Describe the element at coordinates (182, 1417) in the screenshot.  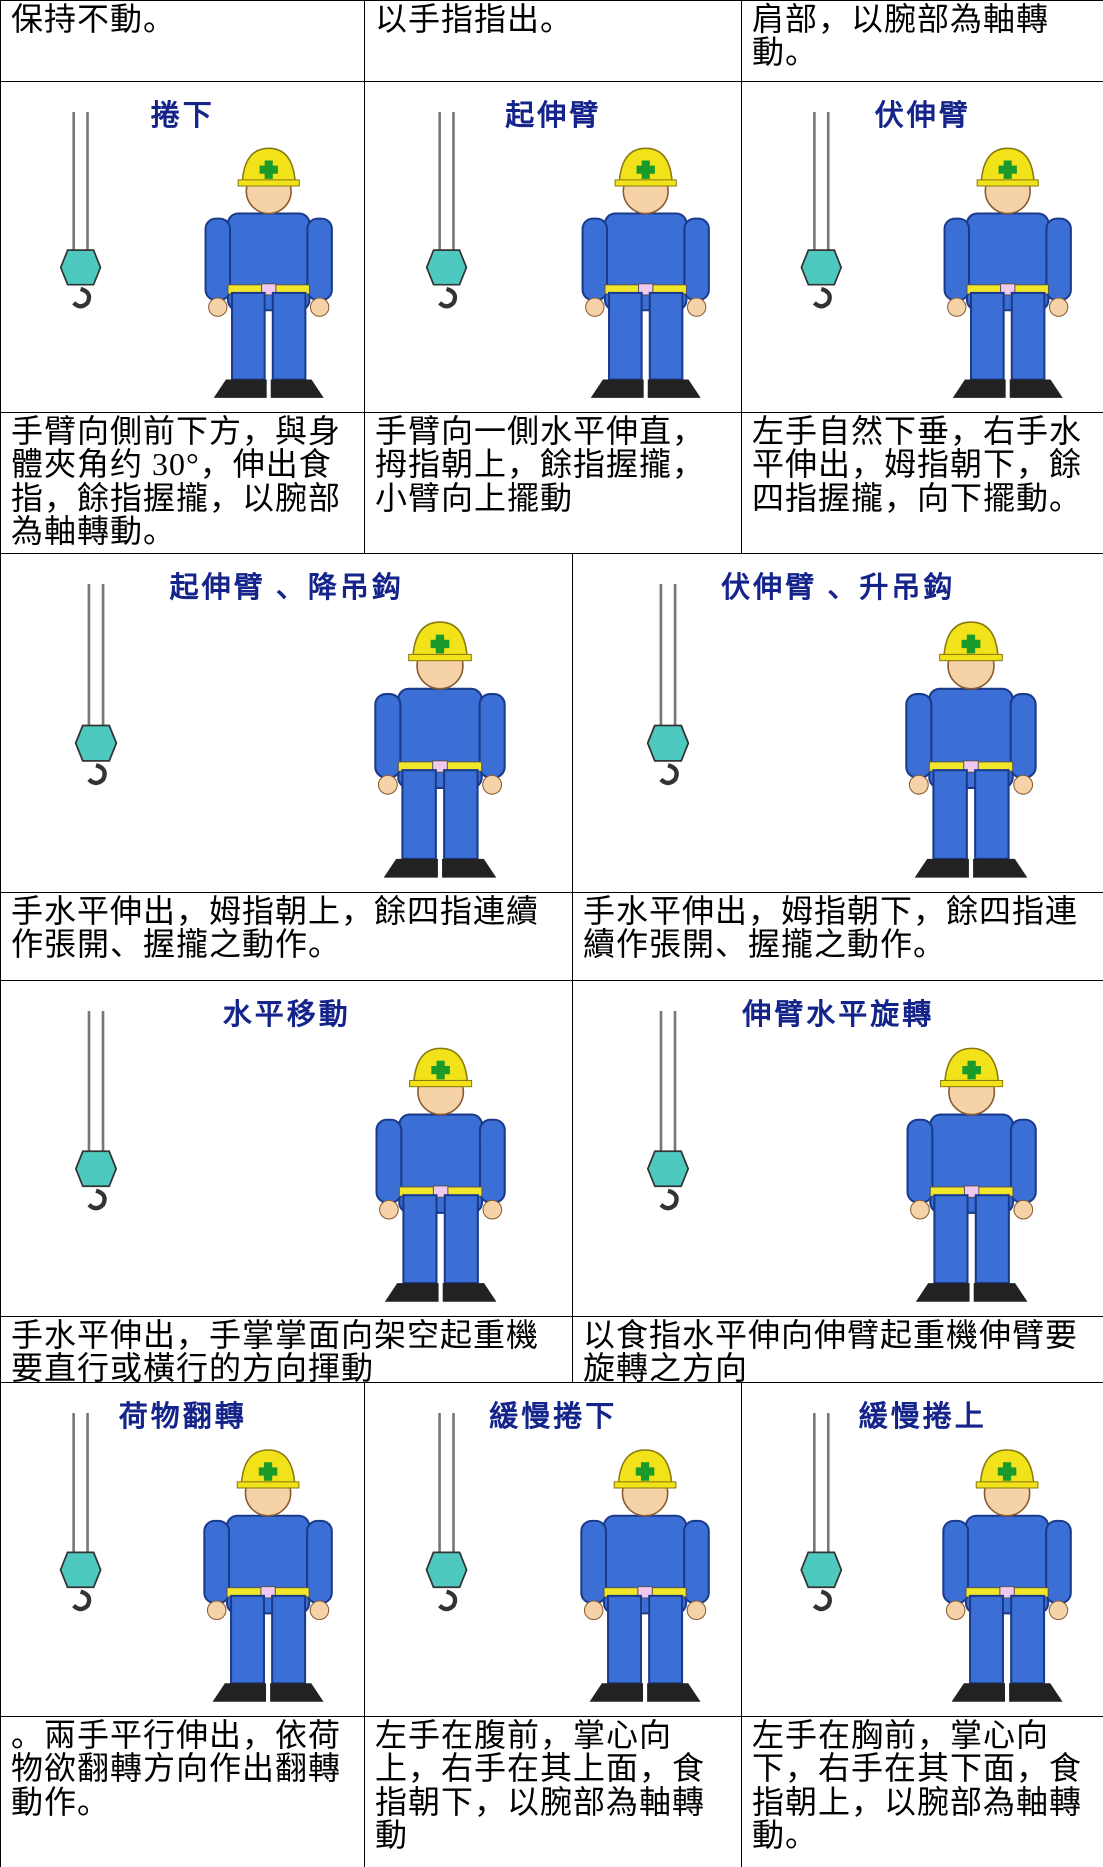
I see `signal-title: 荷物翻轉` at that location.